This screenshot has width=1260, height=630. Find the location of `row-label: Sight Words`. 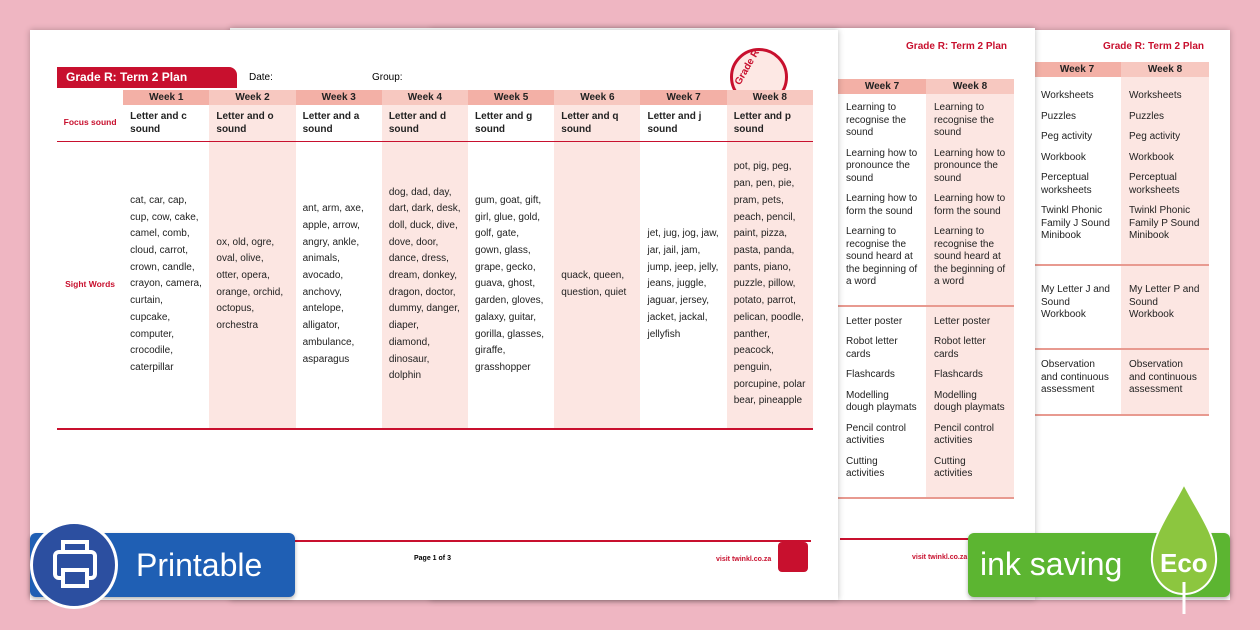

row-label: Sight Words is located at coordinates (90, 284).